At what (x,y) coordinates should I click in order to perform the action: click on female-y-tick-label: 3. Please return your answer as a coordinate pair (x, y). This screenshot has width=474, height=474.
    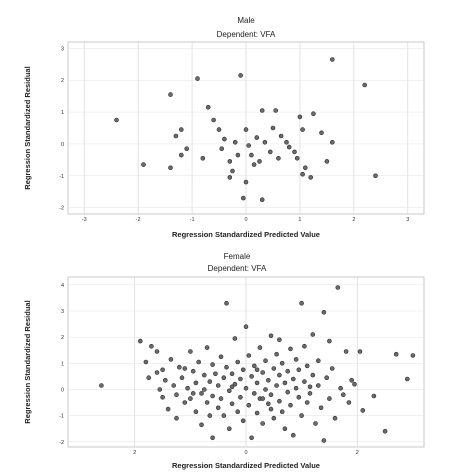
    Looking at the image, I should click on (62, 312).